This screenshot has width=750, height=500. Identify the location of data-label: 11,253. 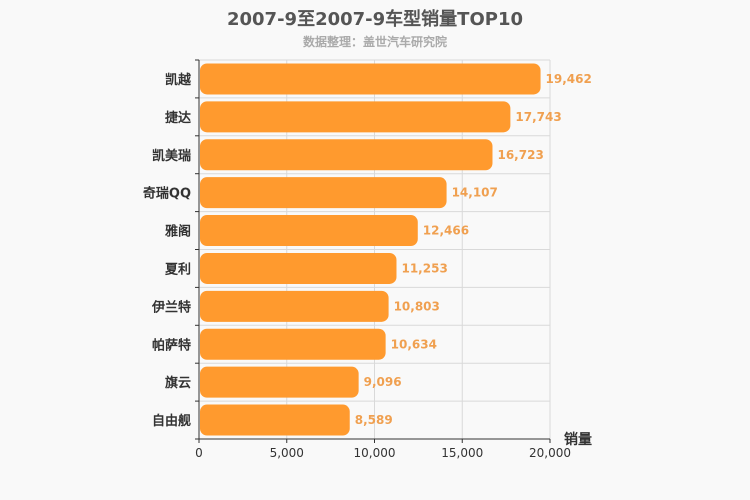
(424, 268).